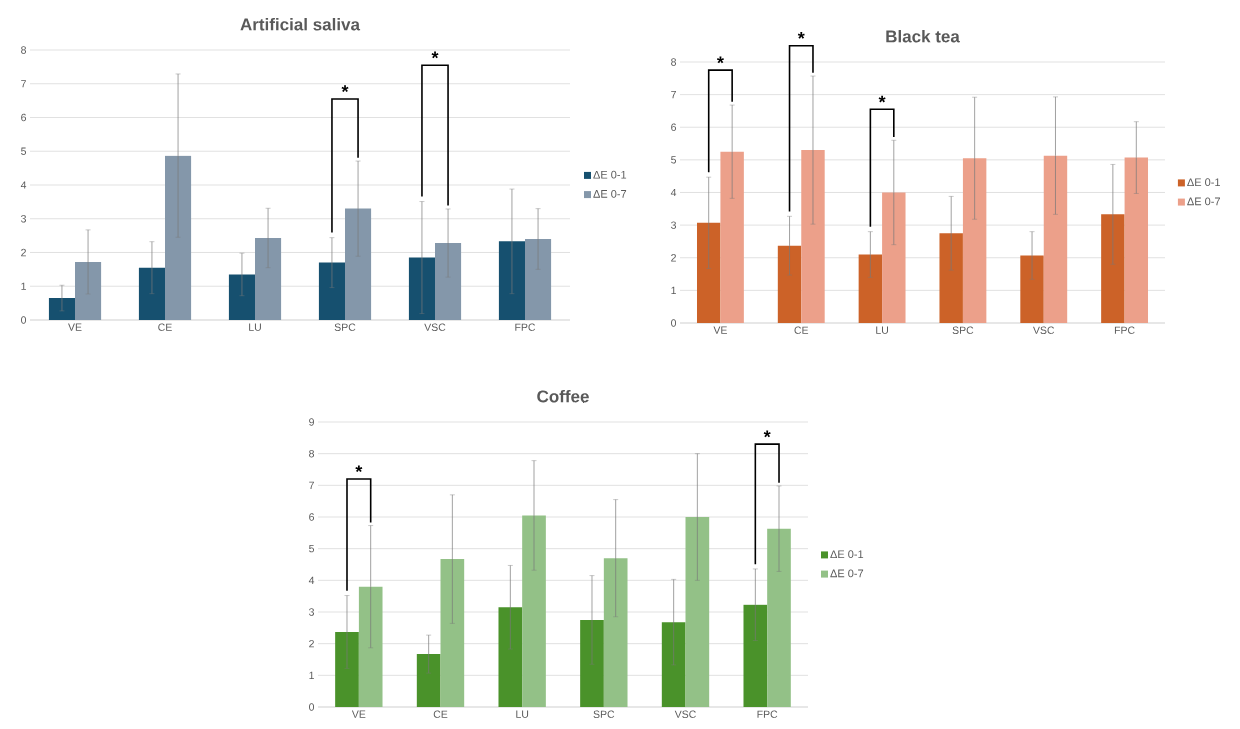 Image resolution: width=1240 pixels, height=729 pixels. I want to click on chart-title: Black tea, so click(923, 36).